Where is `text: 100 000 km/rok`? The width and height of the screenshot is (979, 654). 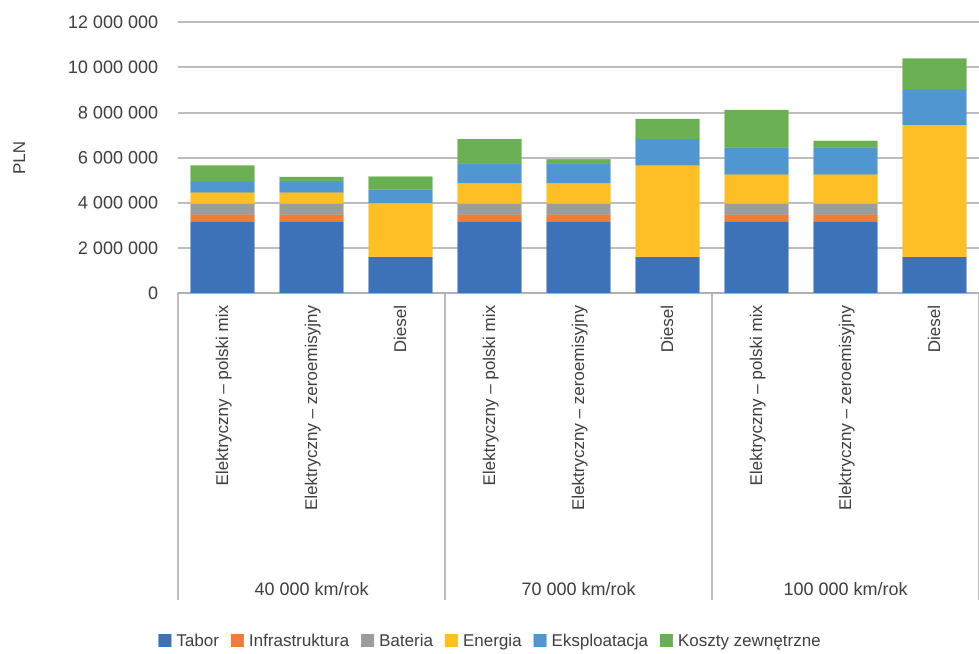 text: 100 000 km/rok is located at coordinates (846, 589).